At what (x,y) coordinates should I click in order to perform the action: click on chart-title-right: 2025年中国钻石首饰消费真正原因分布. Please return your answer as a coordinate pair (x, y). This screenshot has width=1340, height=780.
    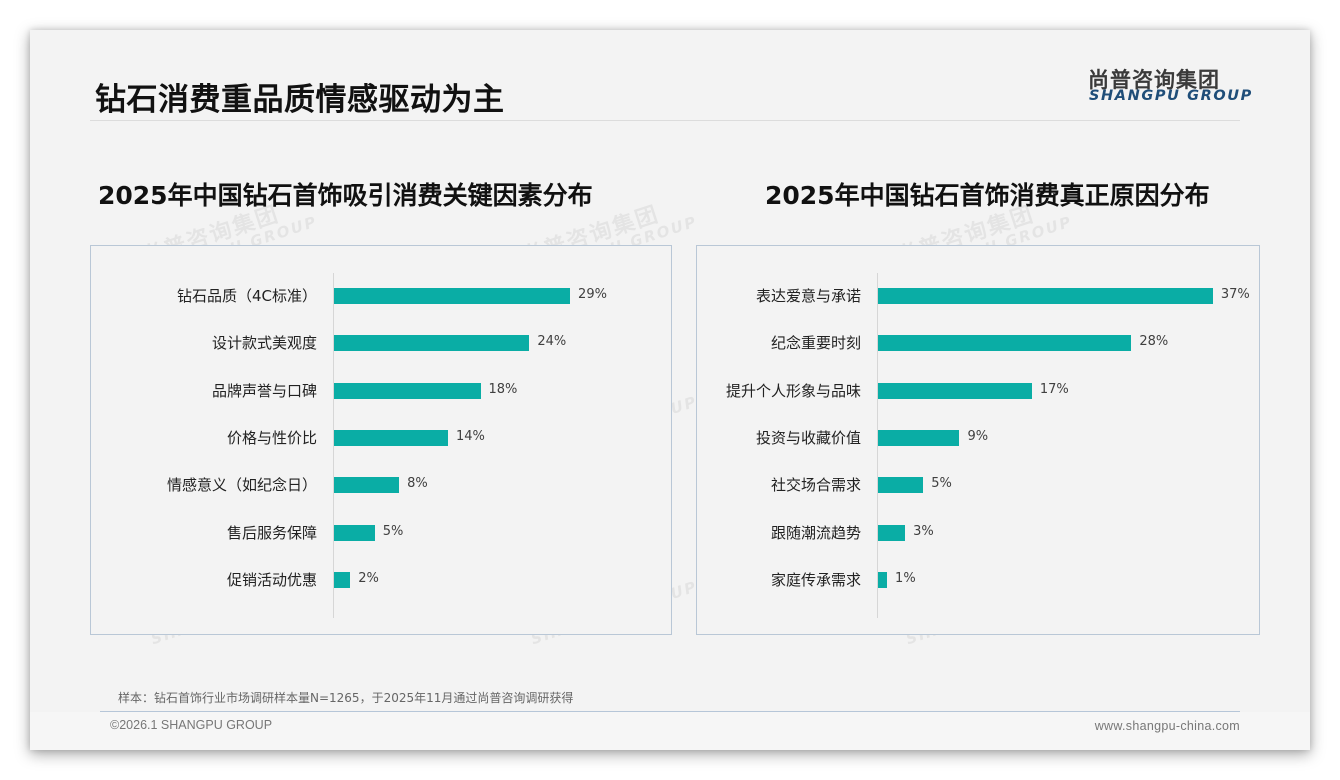
    Looking at the image, I should click on (987, 195).